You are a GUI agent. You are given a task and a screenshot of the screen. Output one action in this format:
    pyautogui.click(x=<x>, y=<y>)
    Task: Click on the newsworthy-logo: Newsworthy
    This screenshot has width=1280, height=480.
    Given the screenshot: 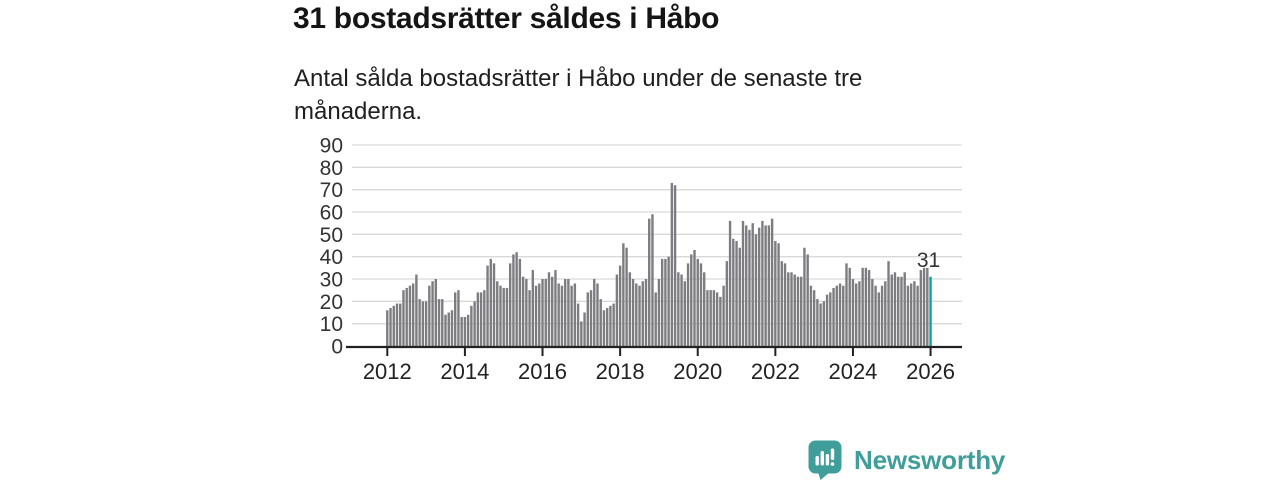 What is the action you would take?
    pyautogui.click(x=906, y=460)
    